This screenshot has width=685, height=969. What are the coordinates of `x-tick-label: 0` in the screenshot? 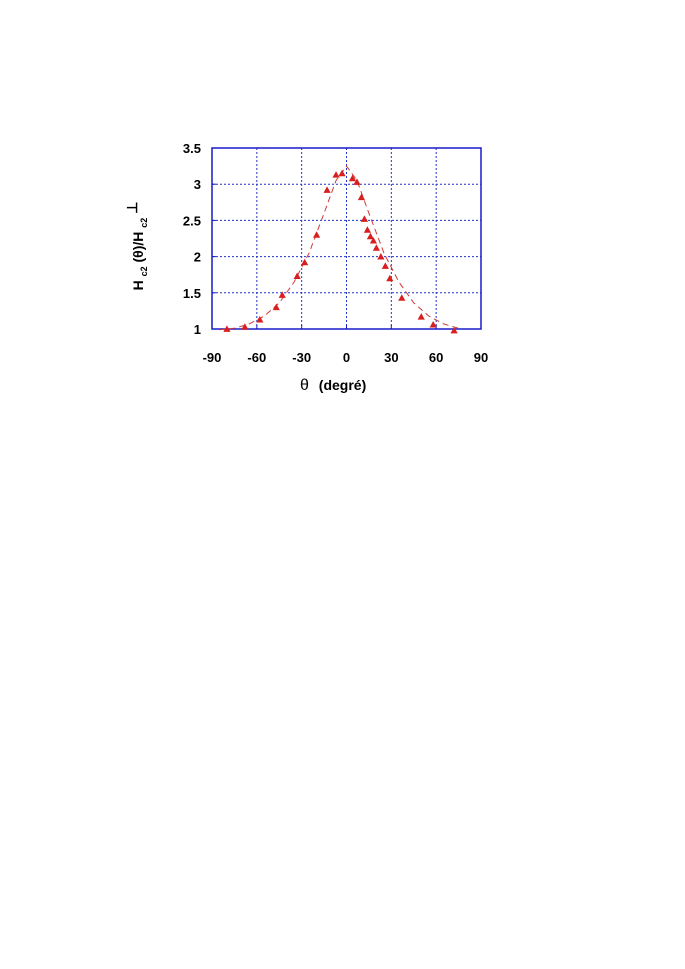 It's located at (346, 357).